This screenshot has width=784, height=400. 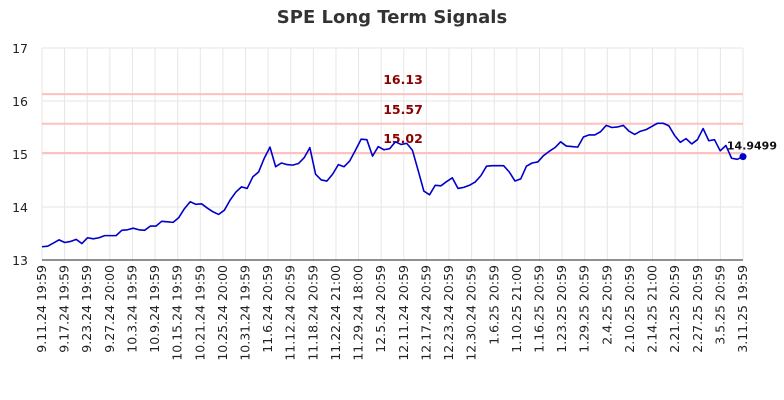 What do you see at coordinates (358, 313) in the screenshot?
I see `x-tick-label: 11.29.24 18:00` at bounding box center [358, 313].